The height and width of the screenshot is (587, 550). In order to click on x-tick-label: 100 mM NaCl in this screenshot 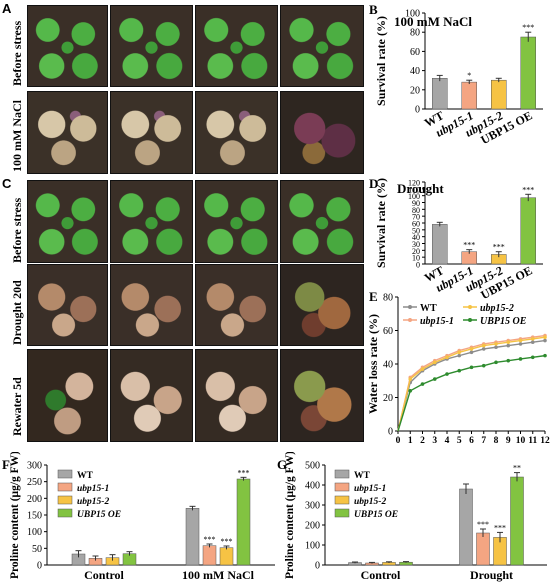, I will do `click(218, 575)`.